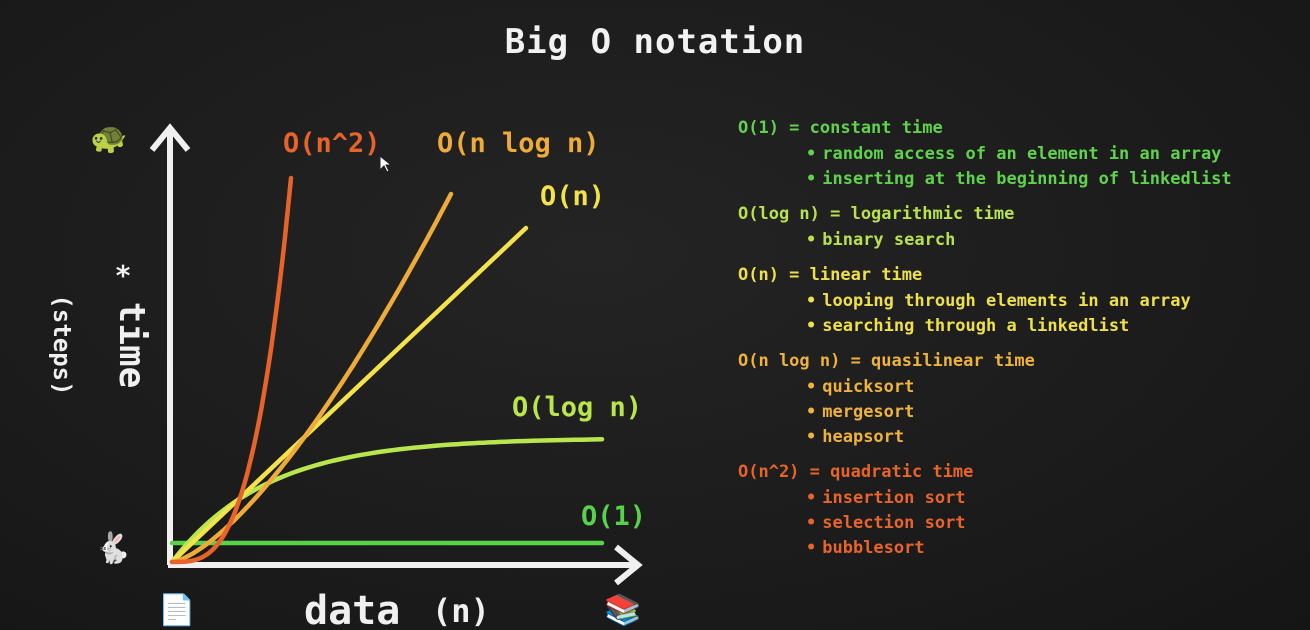 The width and height of the screenshot is (1310, 630). What do you see at coordinates (1052, 387) in the screenshot?
I see `legend-item: quicksort` at bounding box center [1052, 387].